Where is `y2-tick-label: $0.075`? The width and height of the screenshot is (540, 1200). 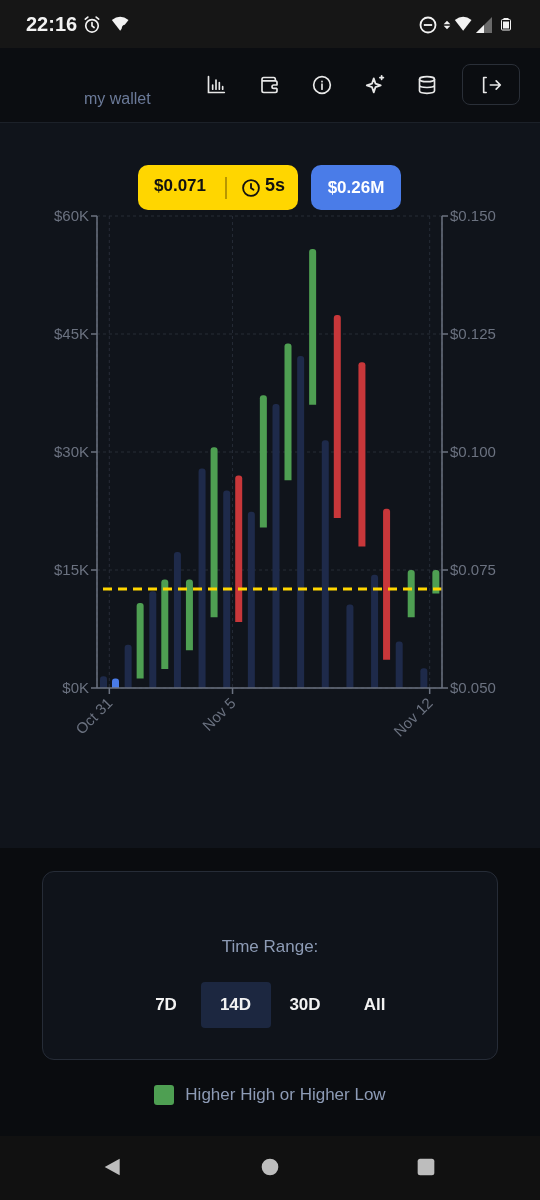 y2-tick-label: $0.075 is located at coordinates (473, 570).